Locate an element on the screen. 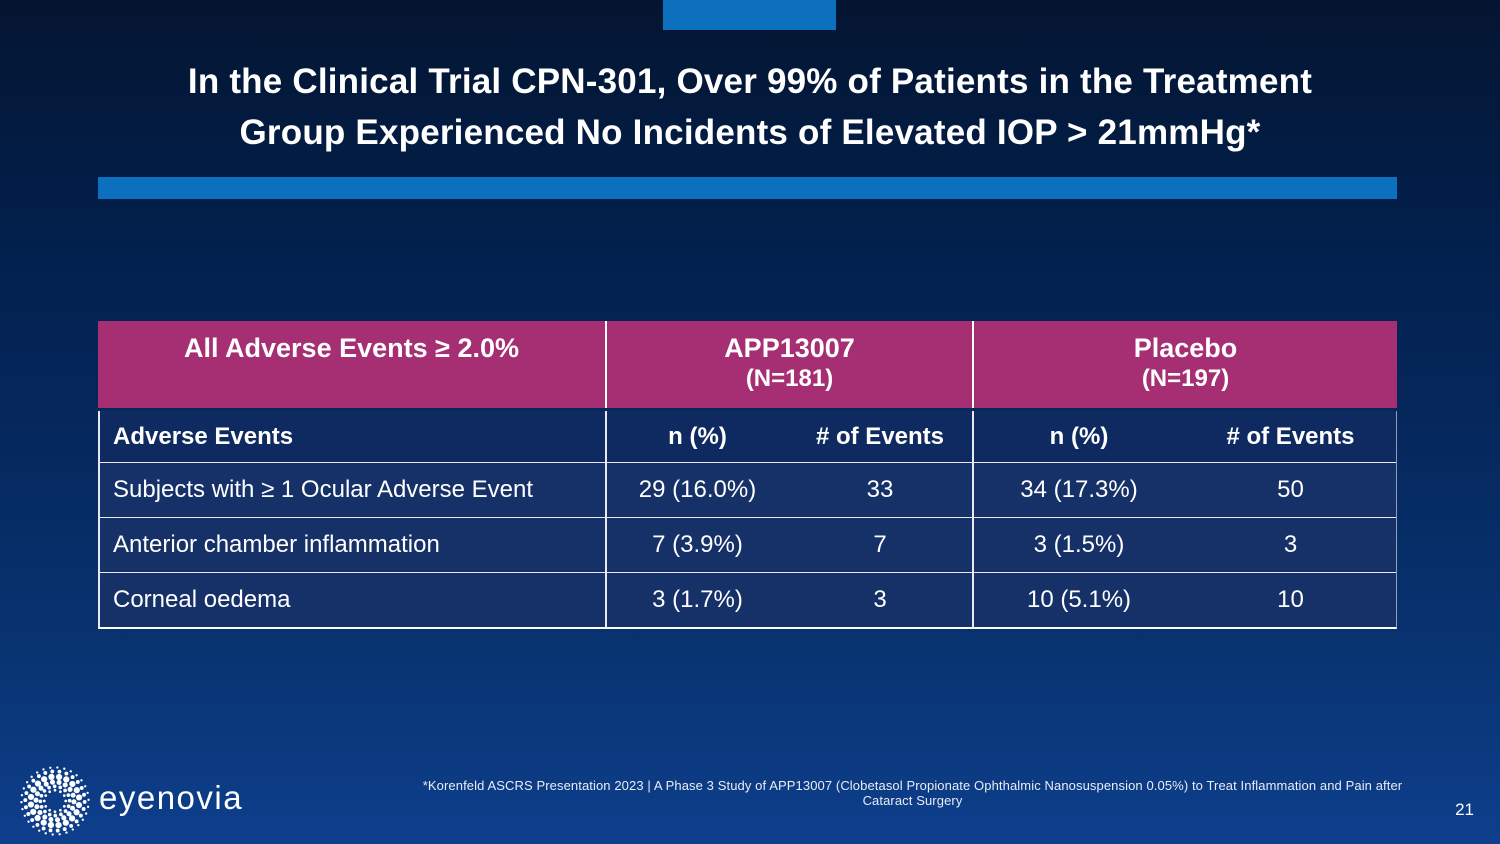 This screenshot has width=1500, height=844. row-app-num-events: 3 is located at coordinates (880, 599).